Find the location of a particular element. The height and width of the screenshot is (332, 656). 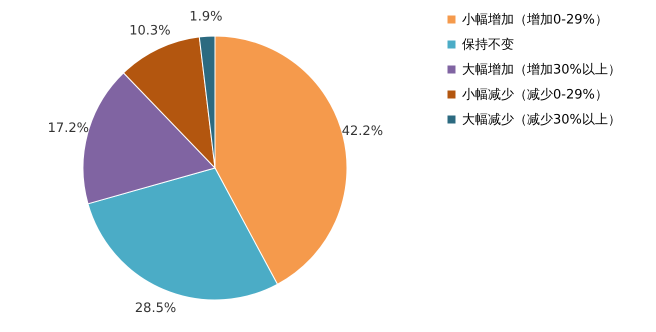

data-label: 28.5% is located at coordinates (155, 308).